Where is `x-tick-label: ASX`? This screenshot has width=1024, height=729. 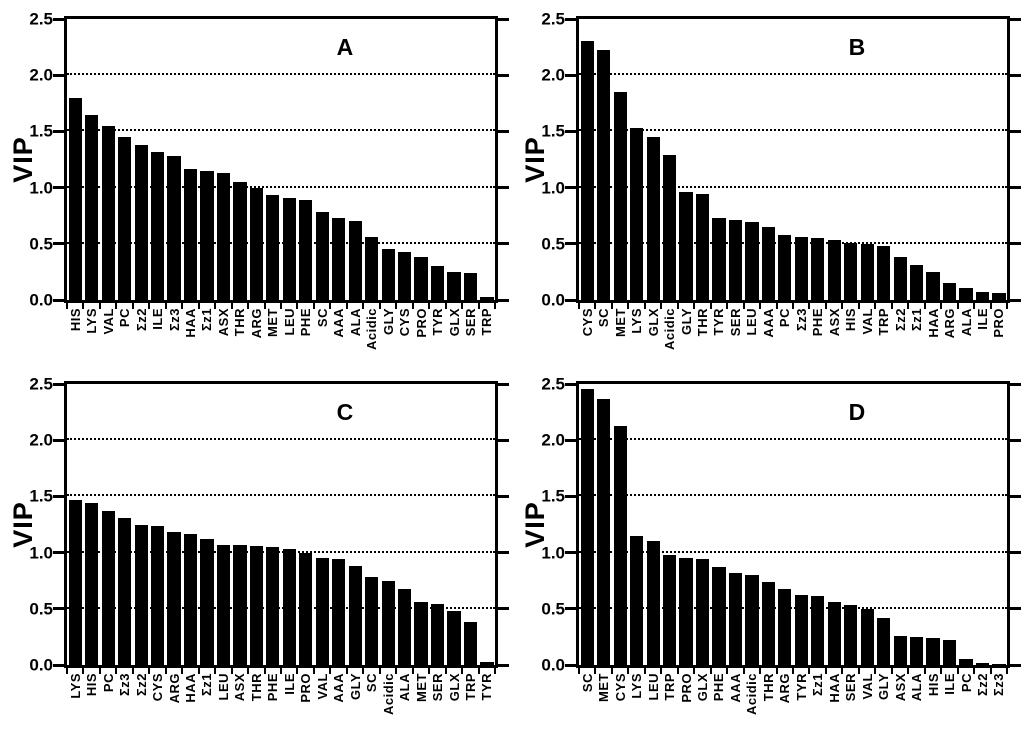 x-tick-label: ASX is located at coordinates (834, 322).